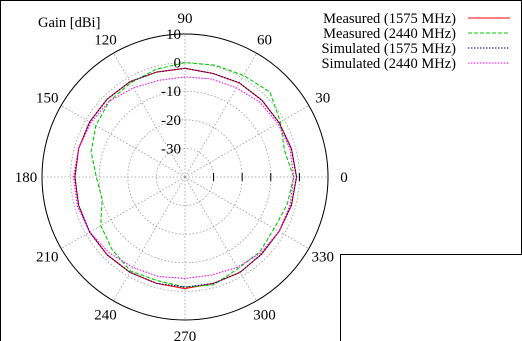 The image size is (522, 341). Describe the element at coordinates (171, 121) in the screenshot. I see `radial-tick-label: -20` at that location.